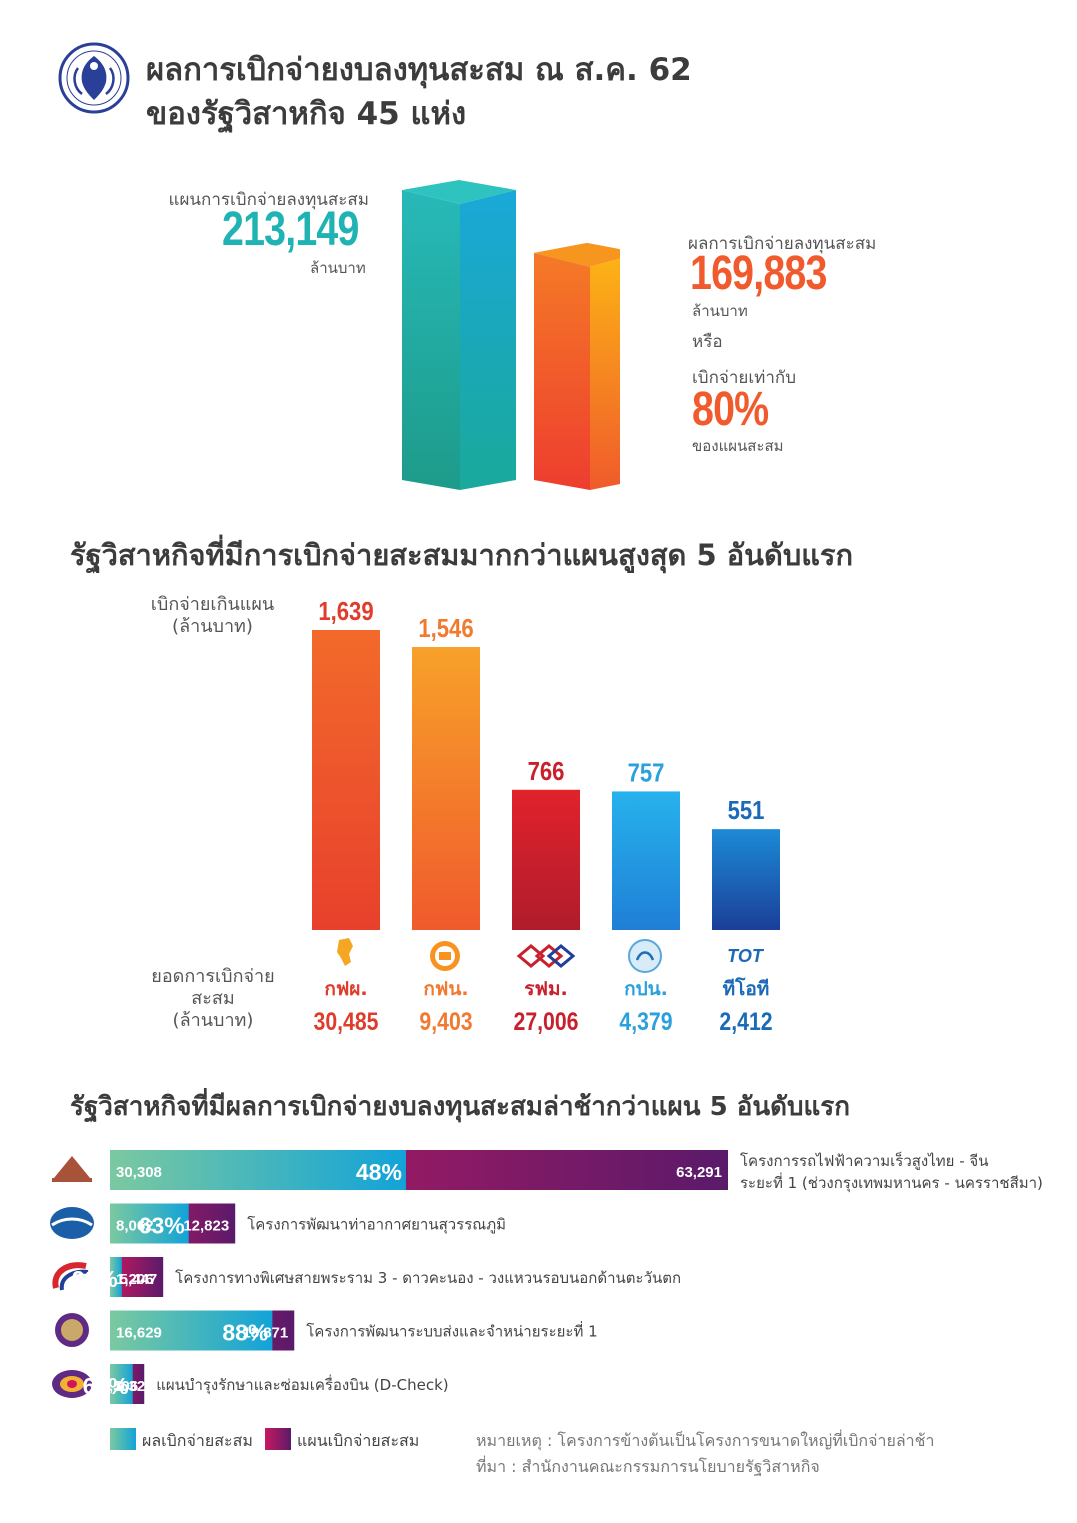 The image size is (1077, 1523). I want to click on legend-actual-label: ผลเบิกจ่ายสะสม, so click(197, 1440).